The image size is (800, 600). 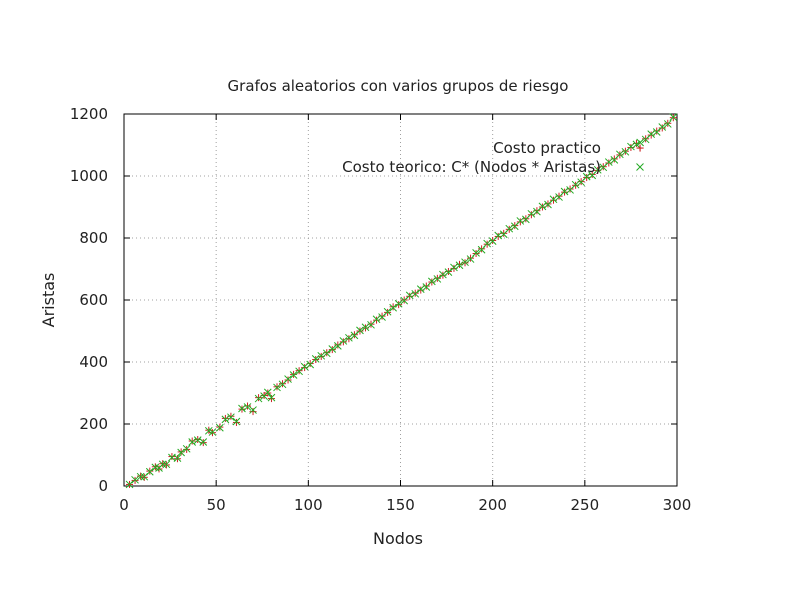 I want to click on x-axis-label: Nodos, so click(x=398, y=538).